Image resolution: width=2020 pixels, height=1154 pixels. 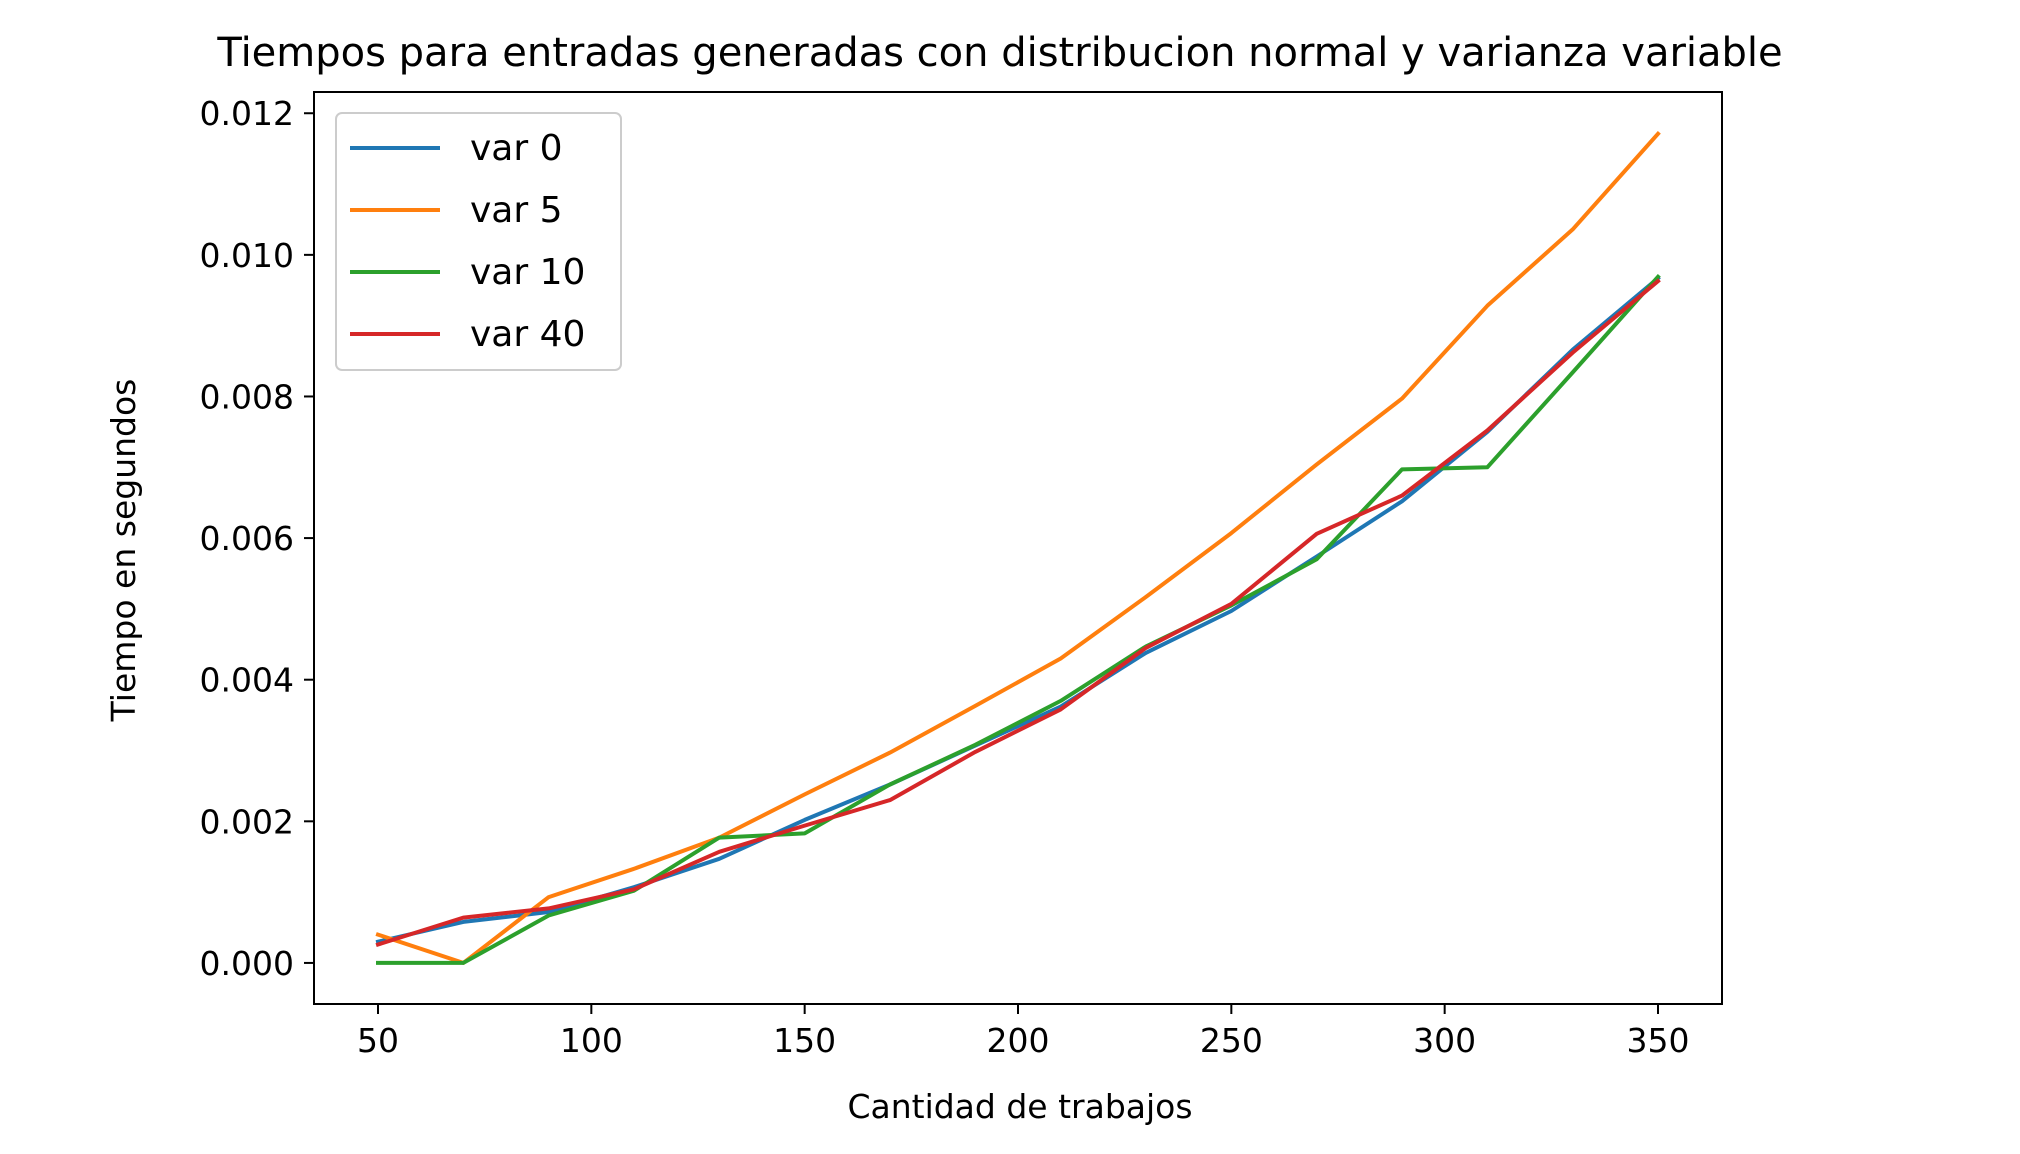 What do you see at coordinates (516, 148) in the screenshot?
I see `legend-label: var 0` at bounding box center [516, 148].